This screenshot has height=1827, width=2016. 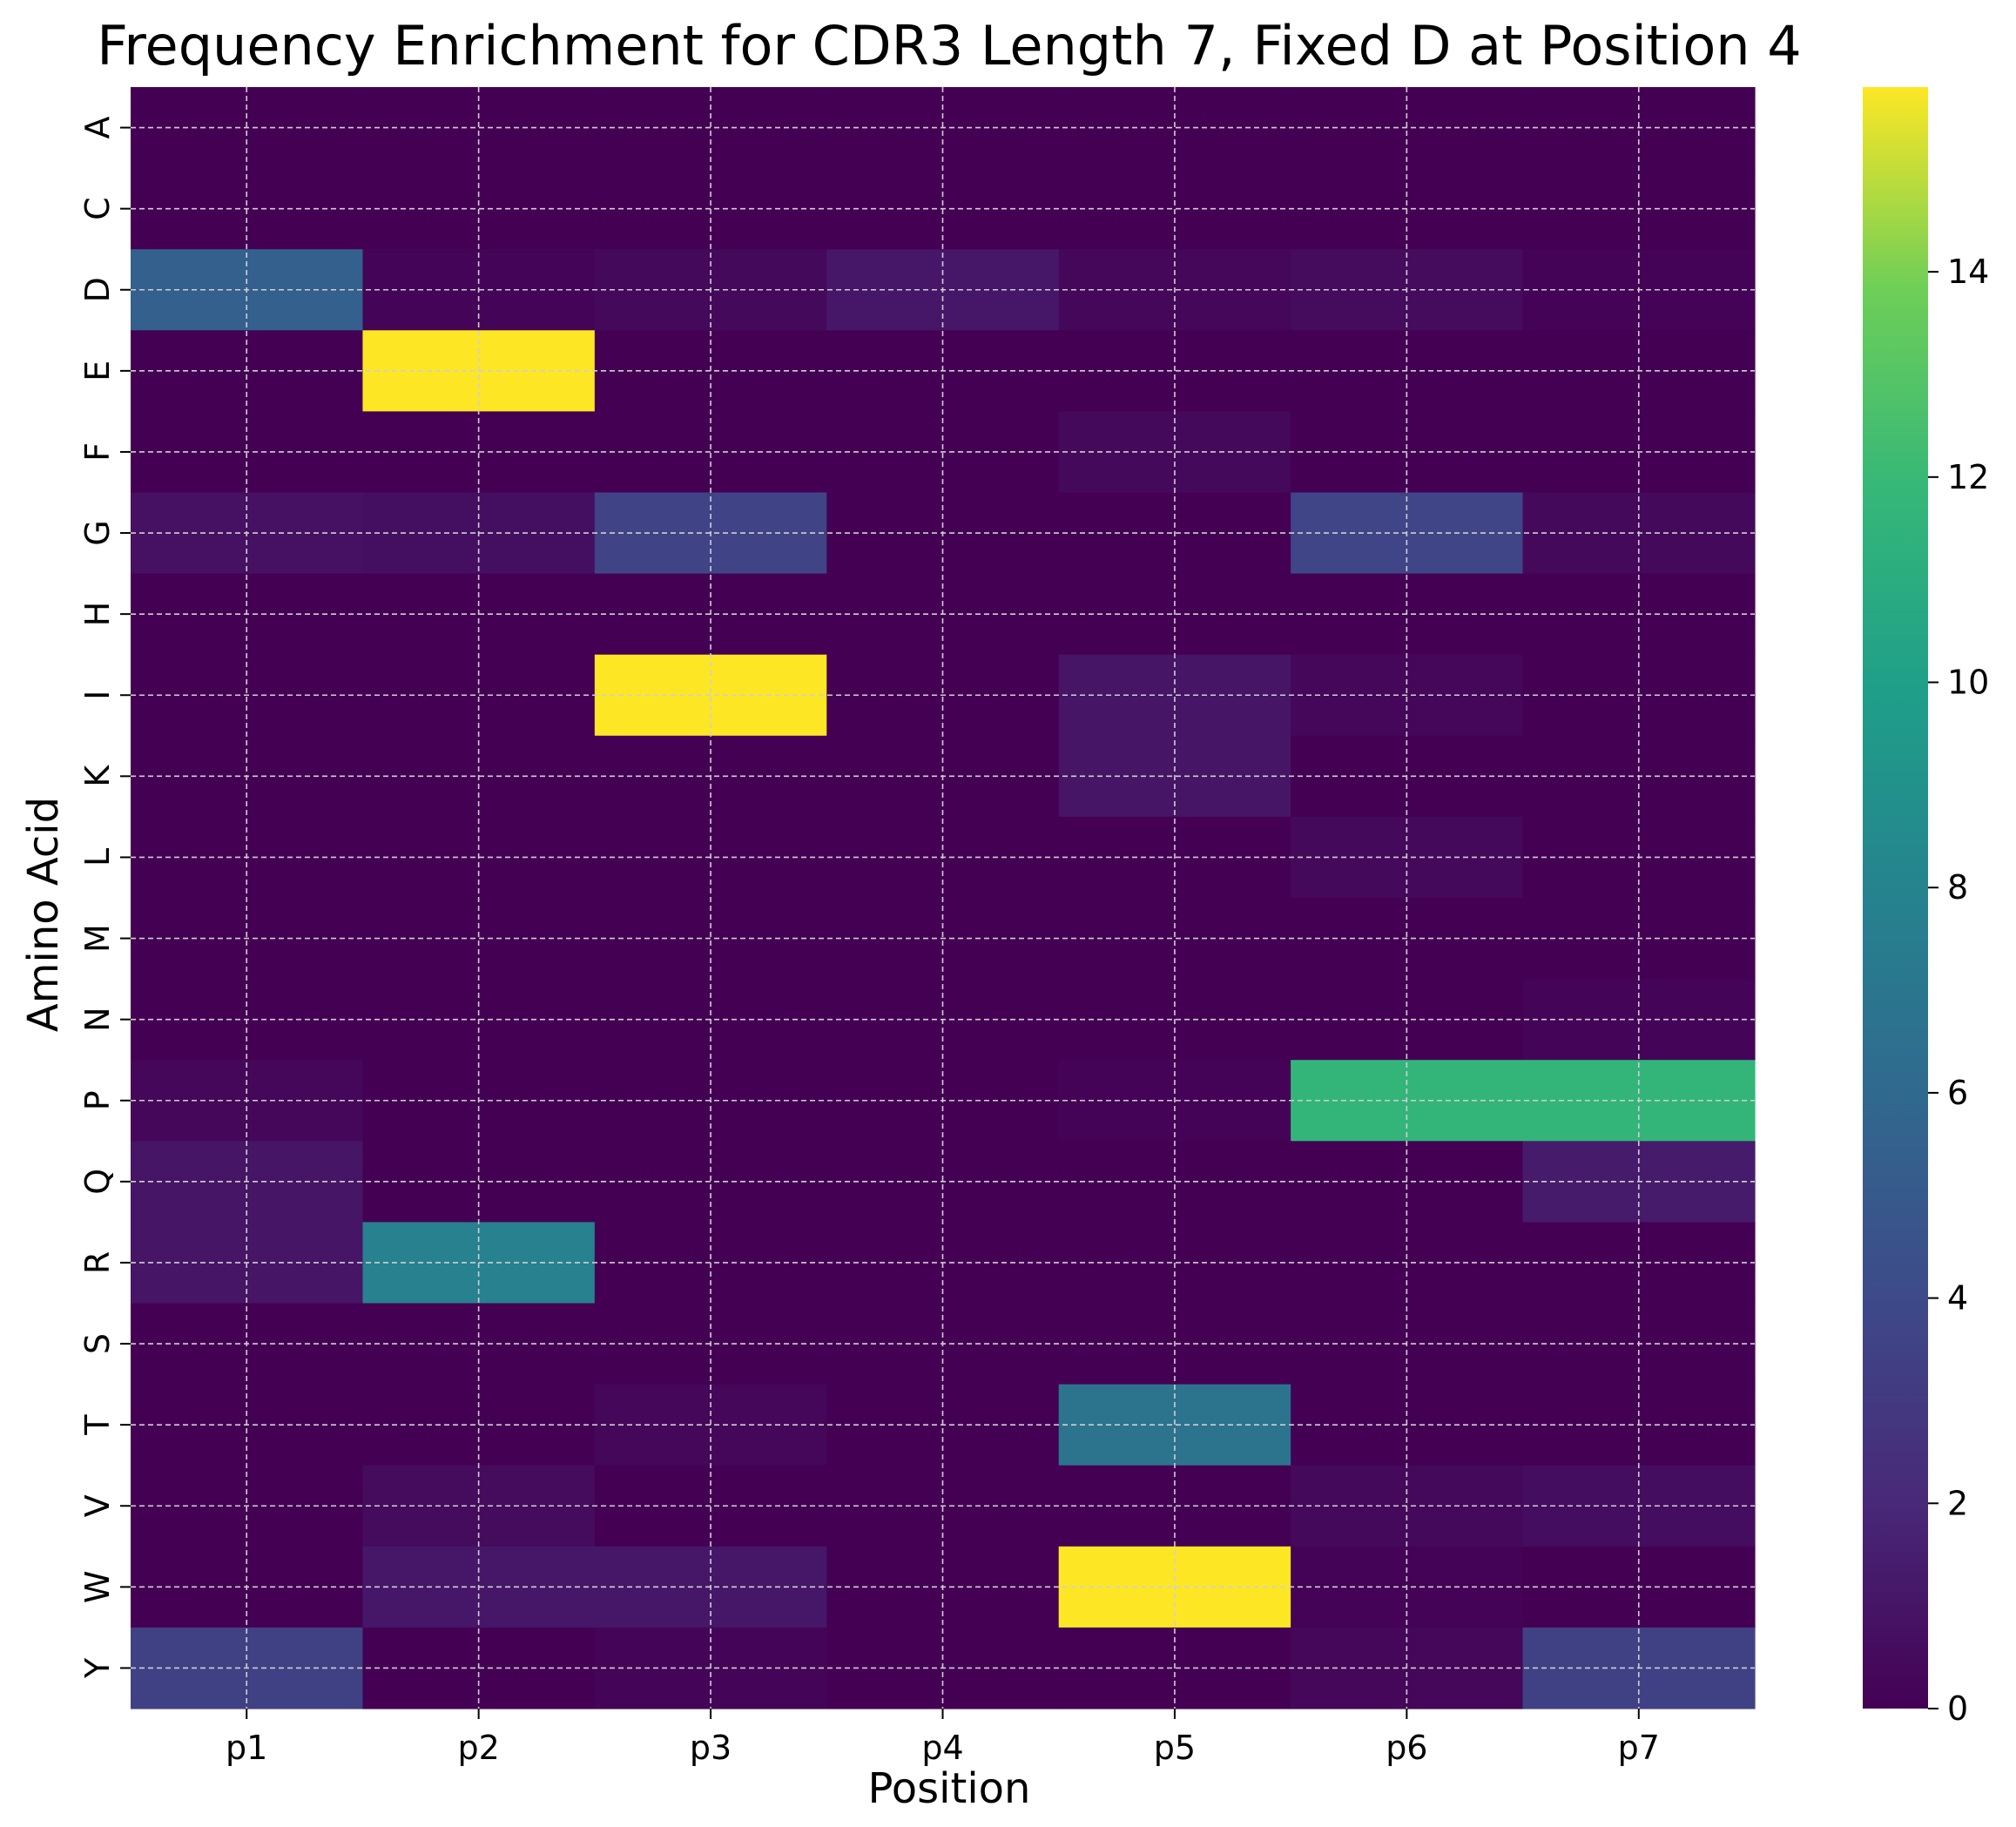 What do you see at coordinates (1957, 1708) in the screenshot?
I see `colorbar-tick-label: 0` at bounding box center [1957, 1708].